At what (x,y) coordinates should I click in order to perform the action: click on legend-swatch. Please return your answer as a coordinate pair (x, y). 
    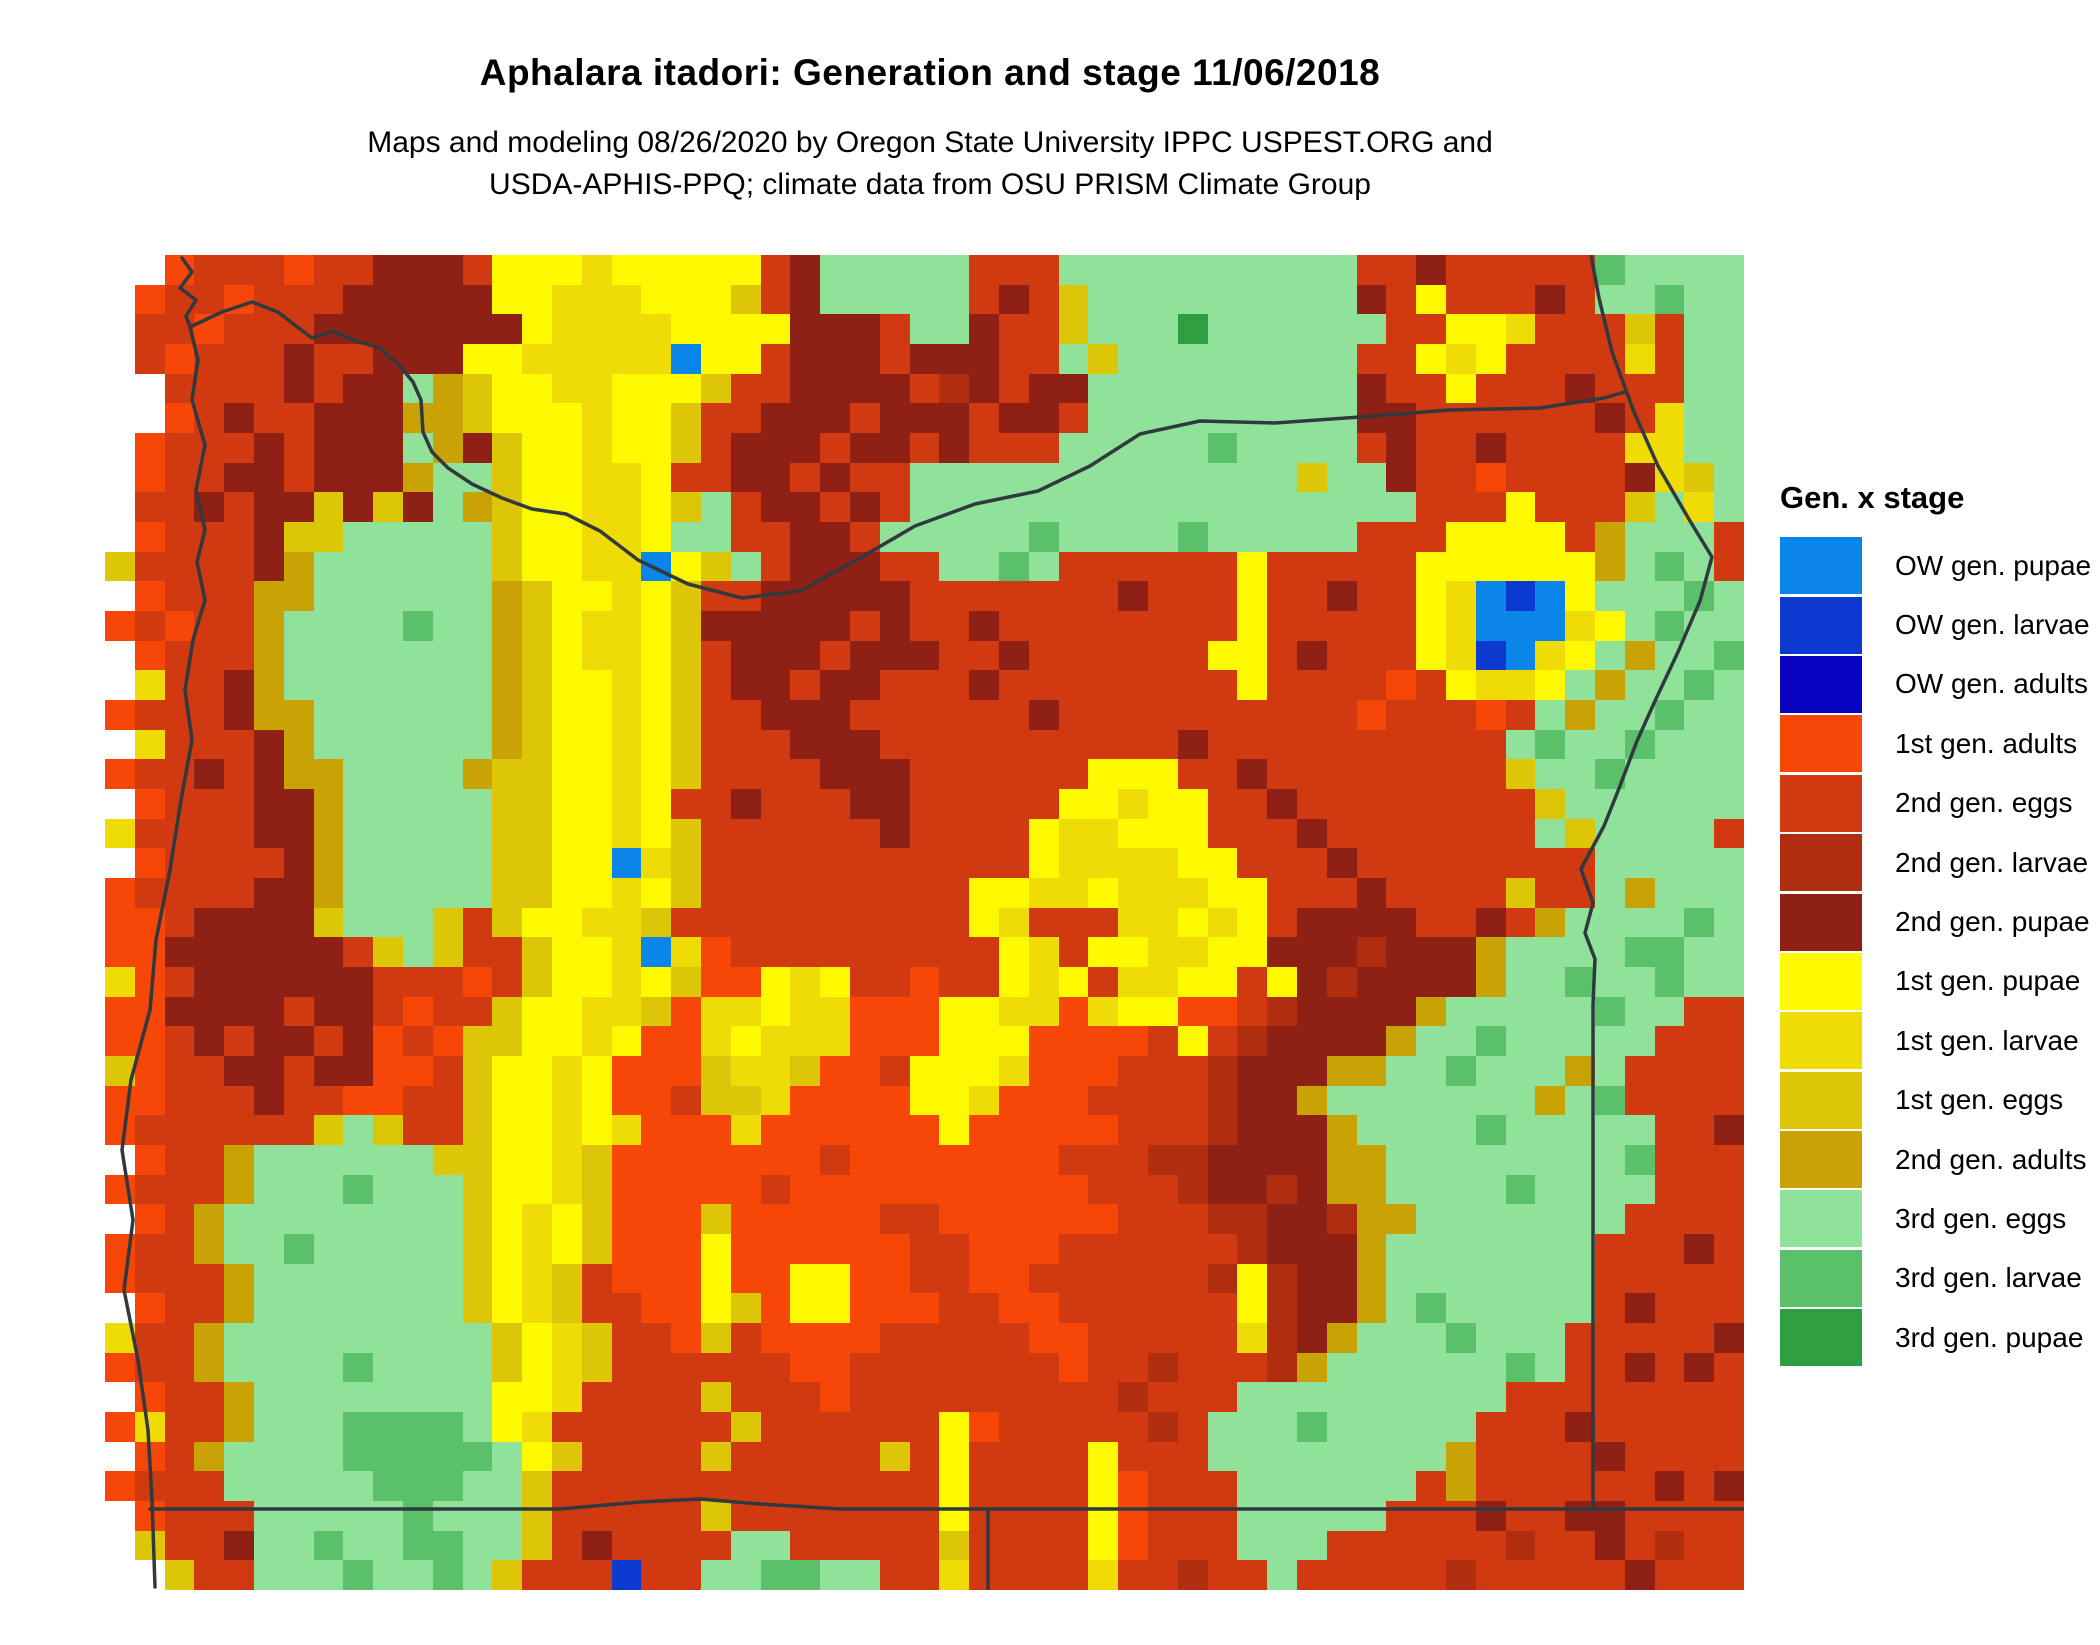
    Looking at the image, I should click on (1821, 1041).